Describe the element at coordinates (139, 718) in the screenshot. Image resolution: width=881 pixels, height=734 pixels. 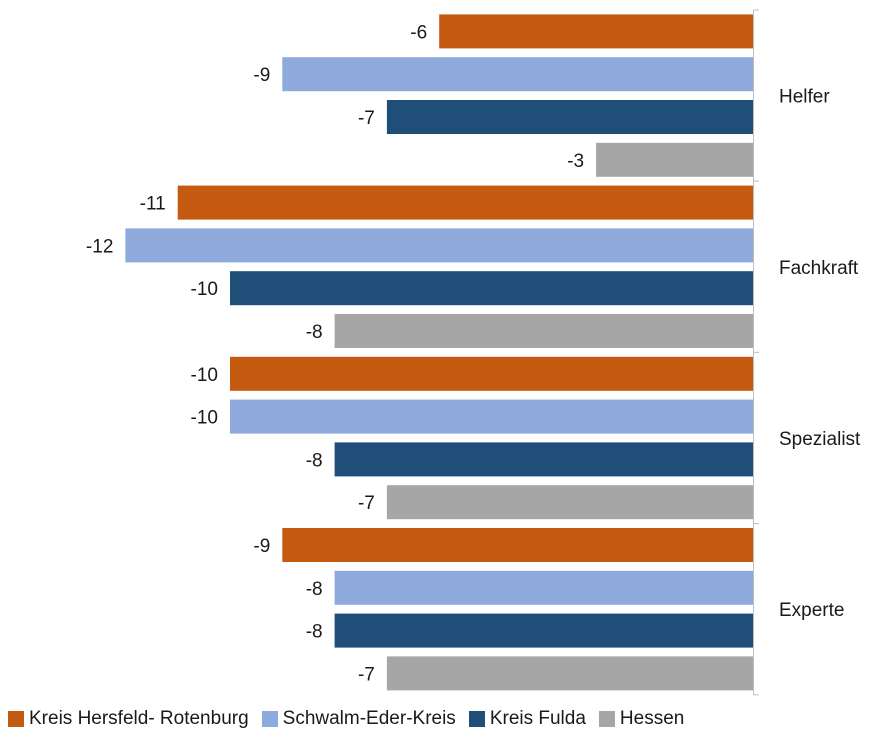
I see `legend-label: Kreis Hersfeld- Rotenburg` at that location.